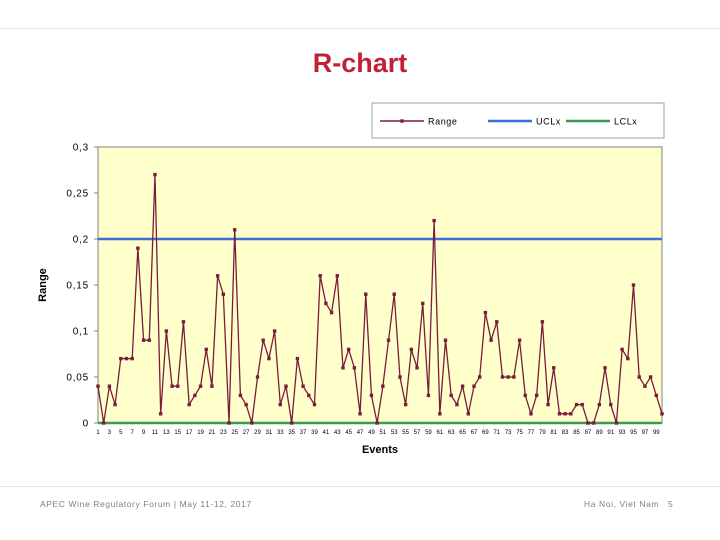 The image size is (720, 540). Describe the element at coordinates (81, 240) in the screenshot. I see `y-tick-label: 0,2` at that location.